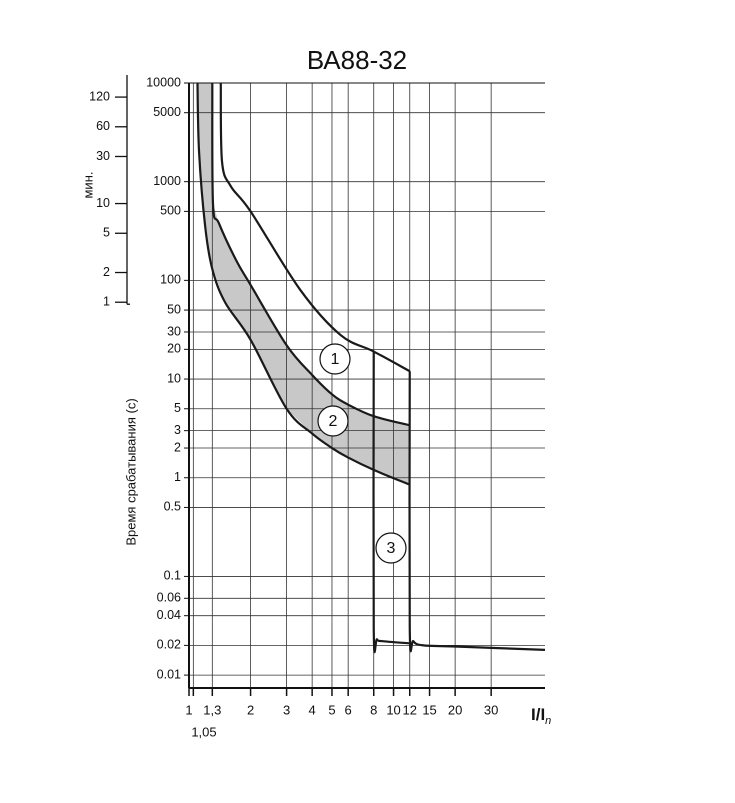 This screenshot has width=735, height=803. I want to click on x-tick-label: 12, so click(410, 709).